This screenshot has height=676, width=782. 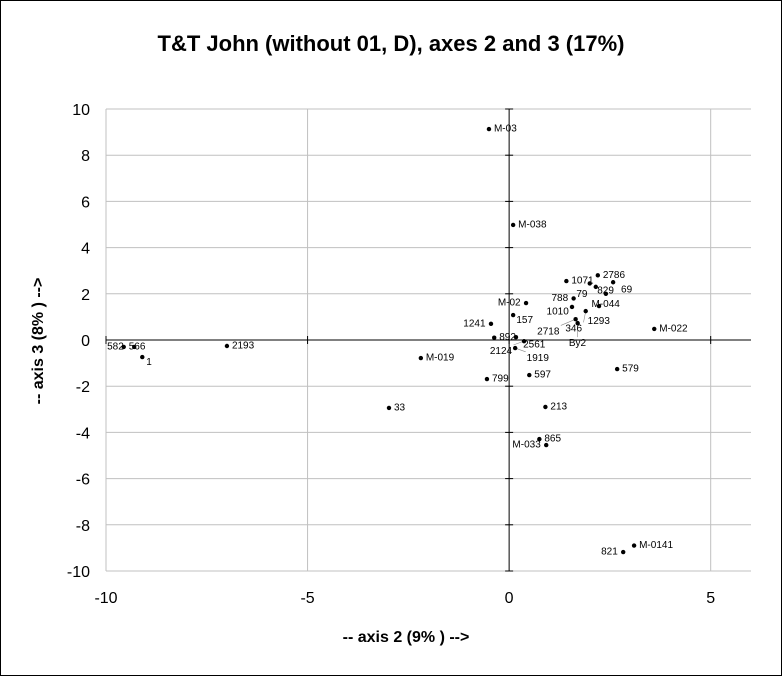 What do you see at coordinates (605, 304) in the screenshot?
I see `data-point-label: M-044` at bounding box center [605, 304].